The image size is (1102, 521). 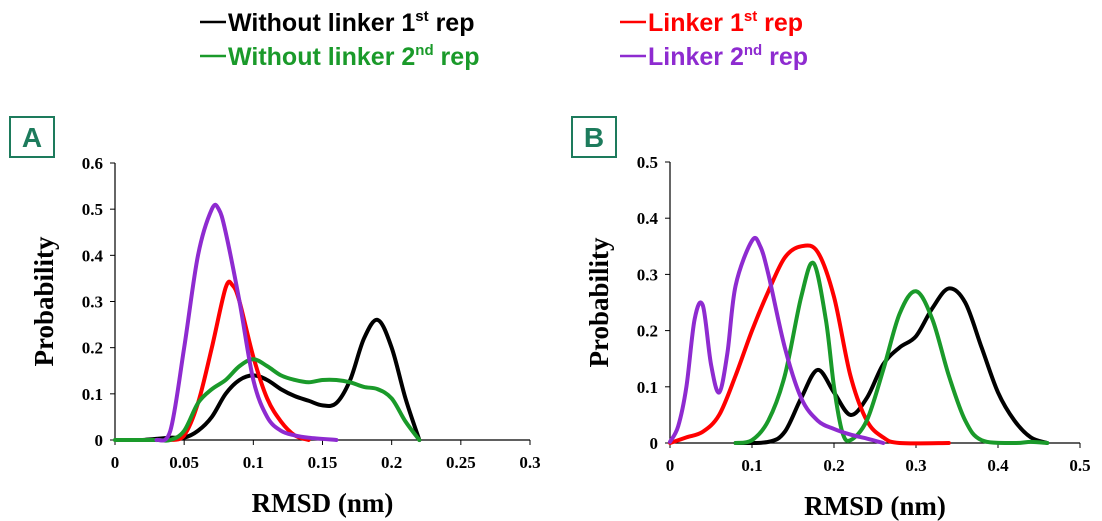 I want to click on legend-text: Without linker 2, so click(x=321, y=57).